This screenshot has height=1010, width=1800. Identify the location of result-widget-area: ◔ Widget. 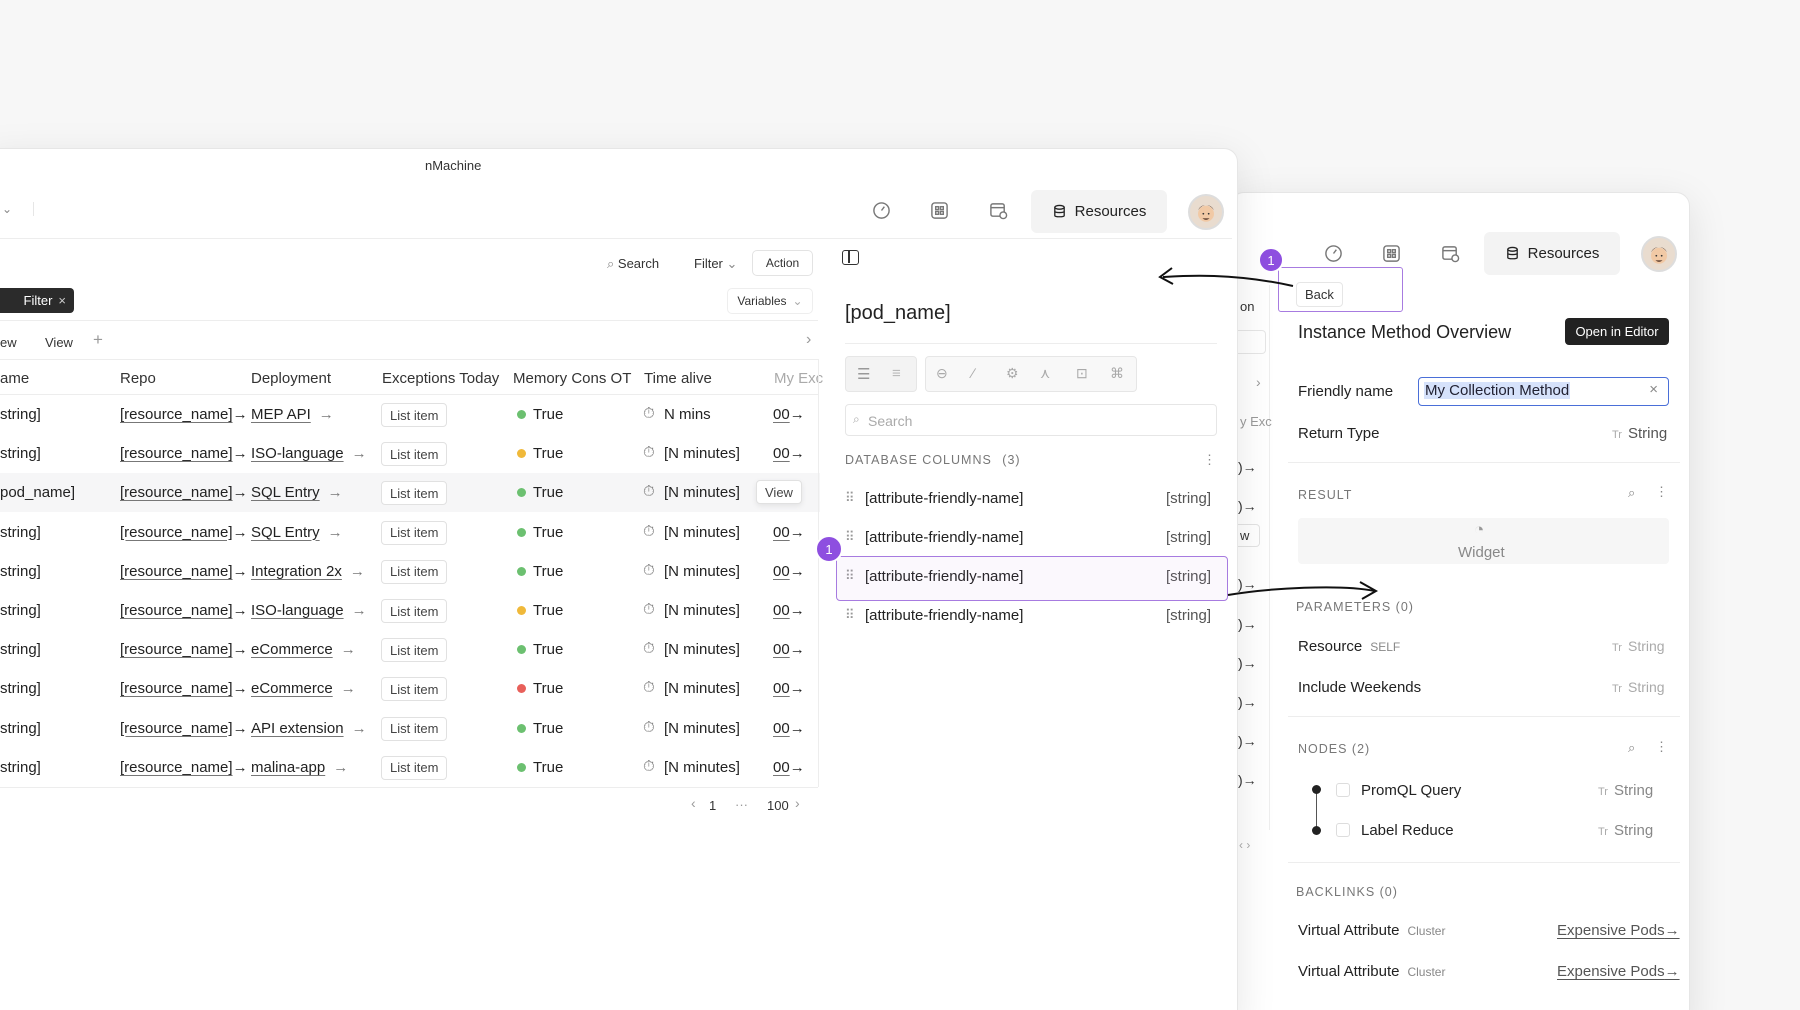
(1483, 541).